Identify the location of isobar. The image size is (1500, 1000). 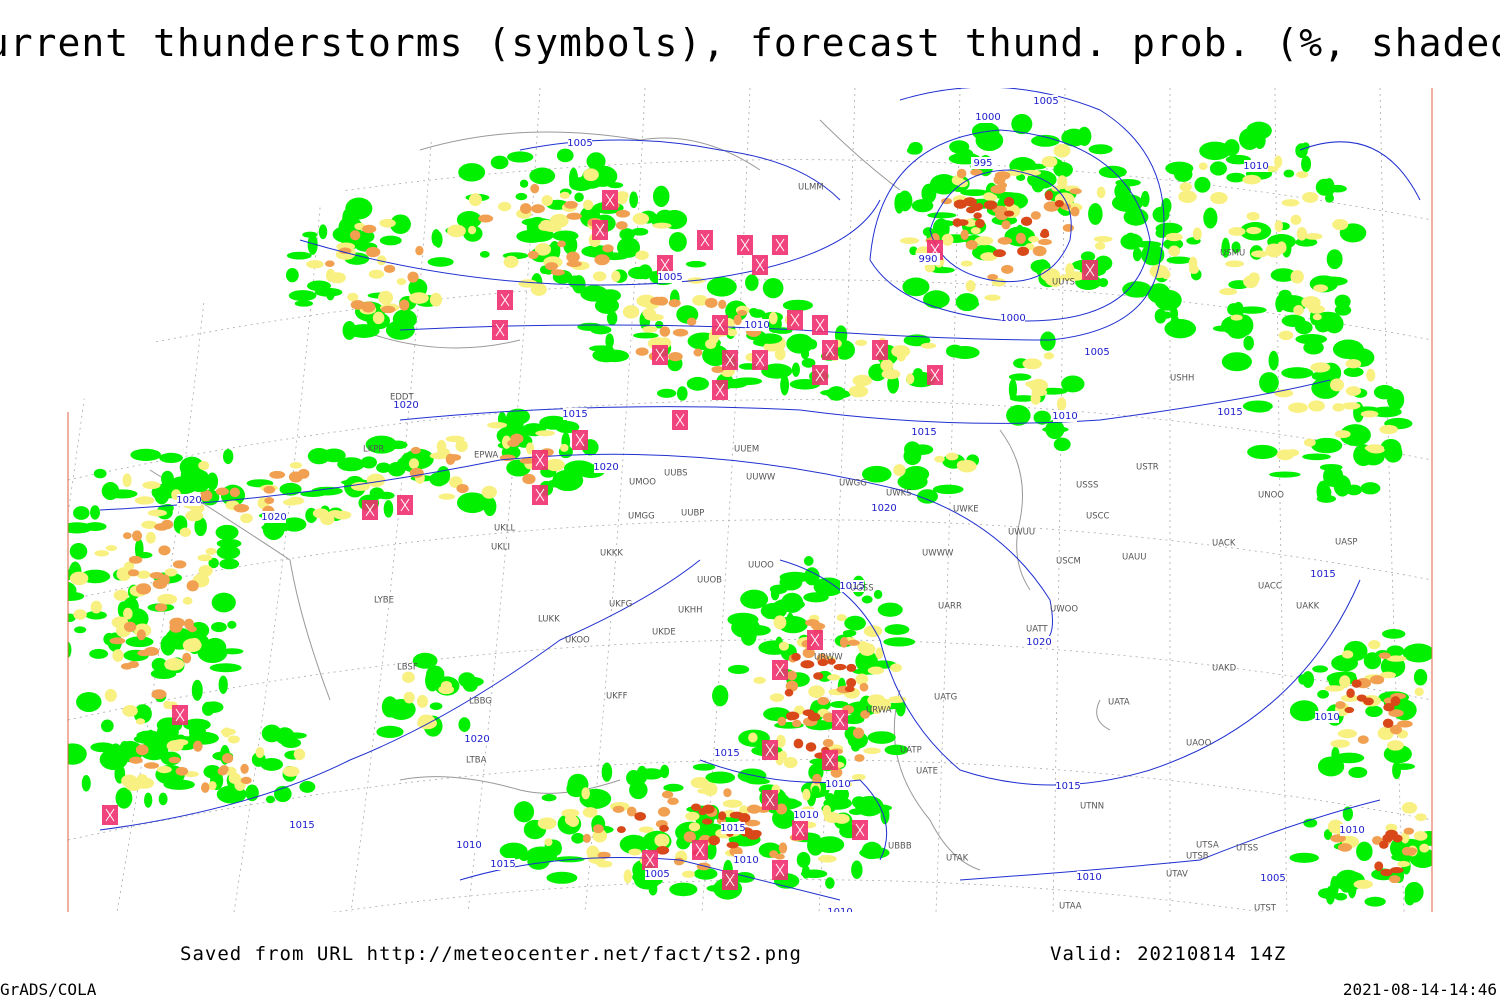
(590, 242).